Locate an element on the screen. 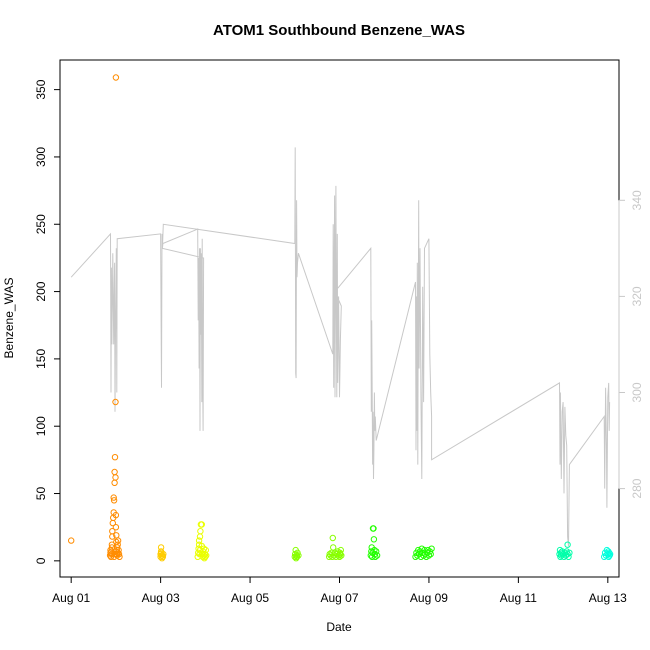  right-y-axis: 280 300 320 340 is located at coordinates (631, 344).